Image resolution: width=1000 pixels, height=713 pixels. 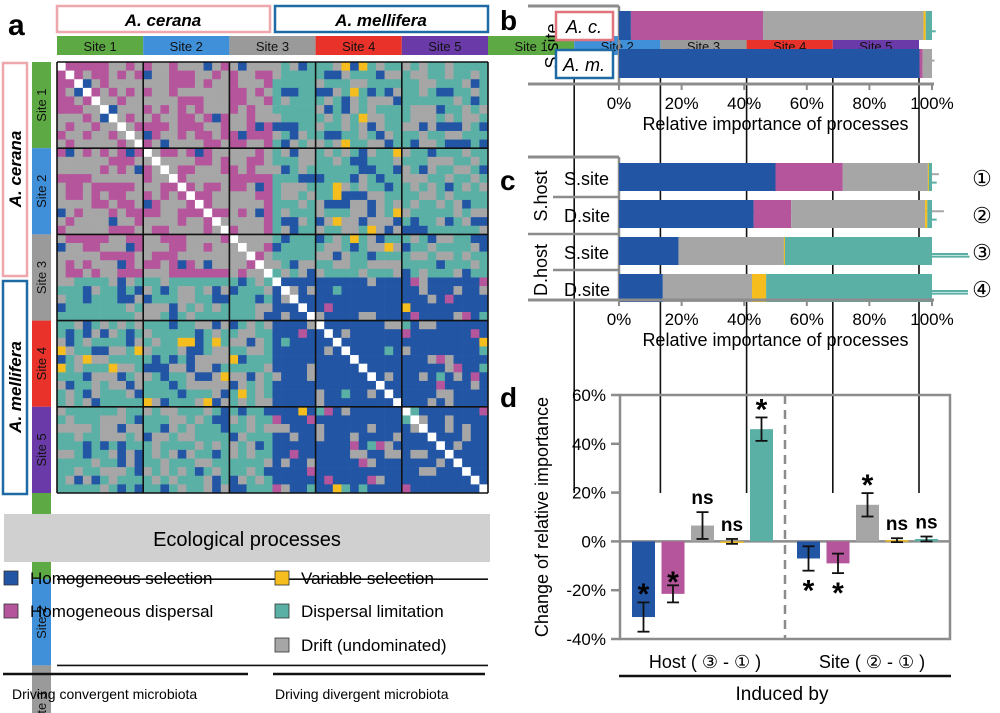 What do you see at coordinates (682, 103) in the screenshot?
I see `x-tick-label: 20%` at bounding box center [682, 103].